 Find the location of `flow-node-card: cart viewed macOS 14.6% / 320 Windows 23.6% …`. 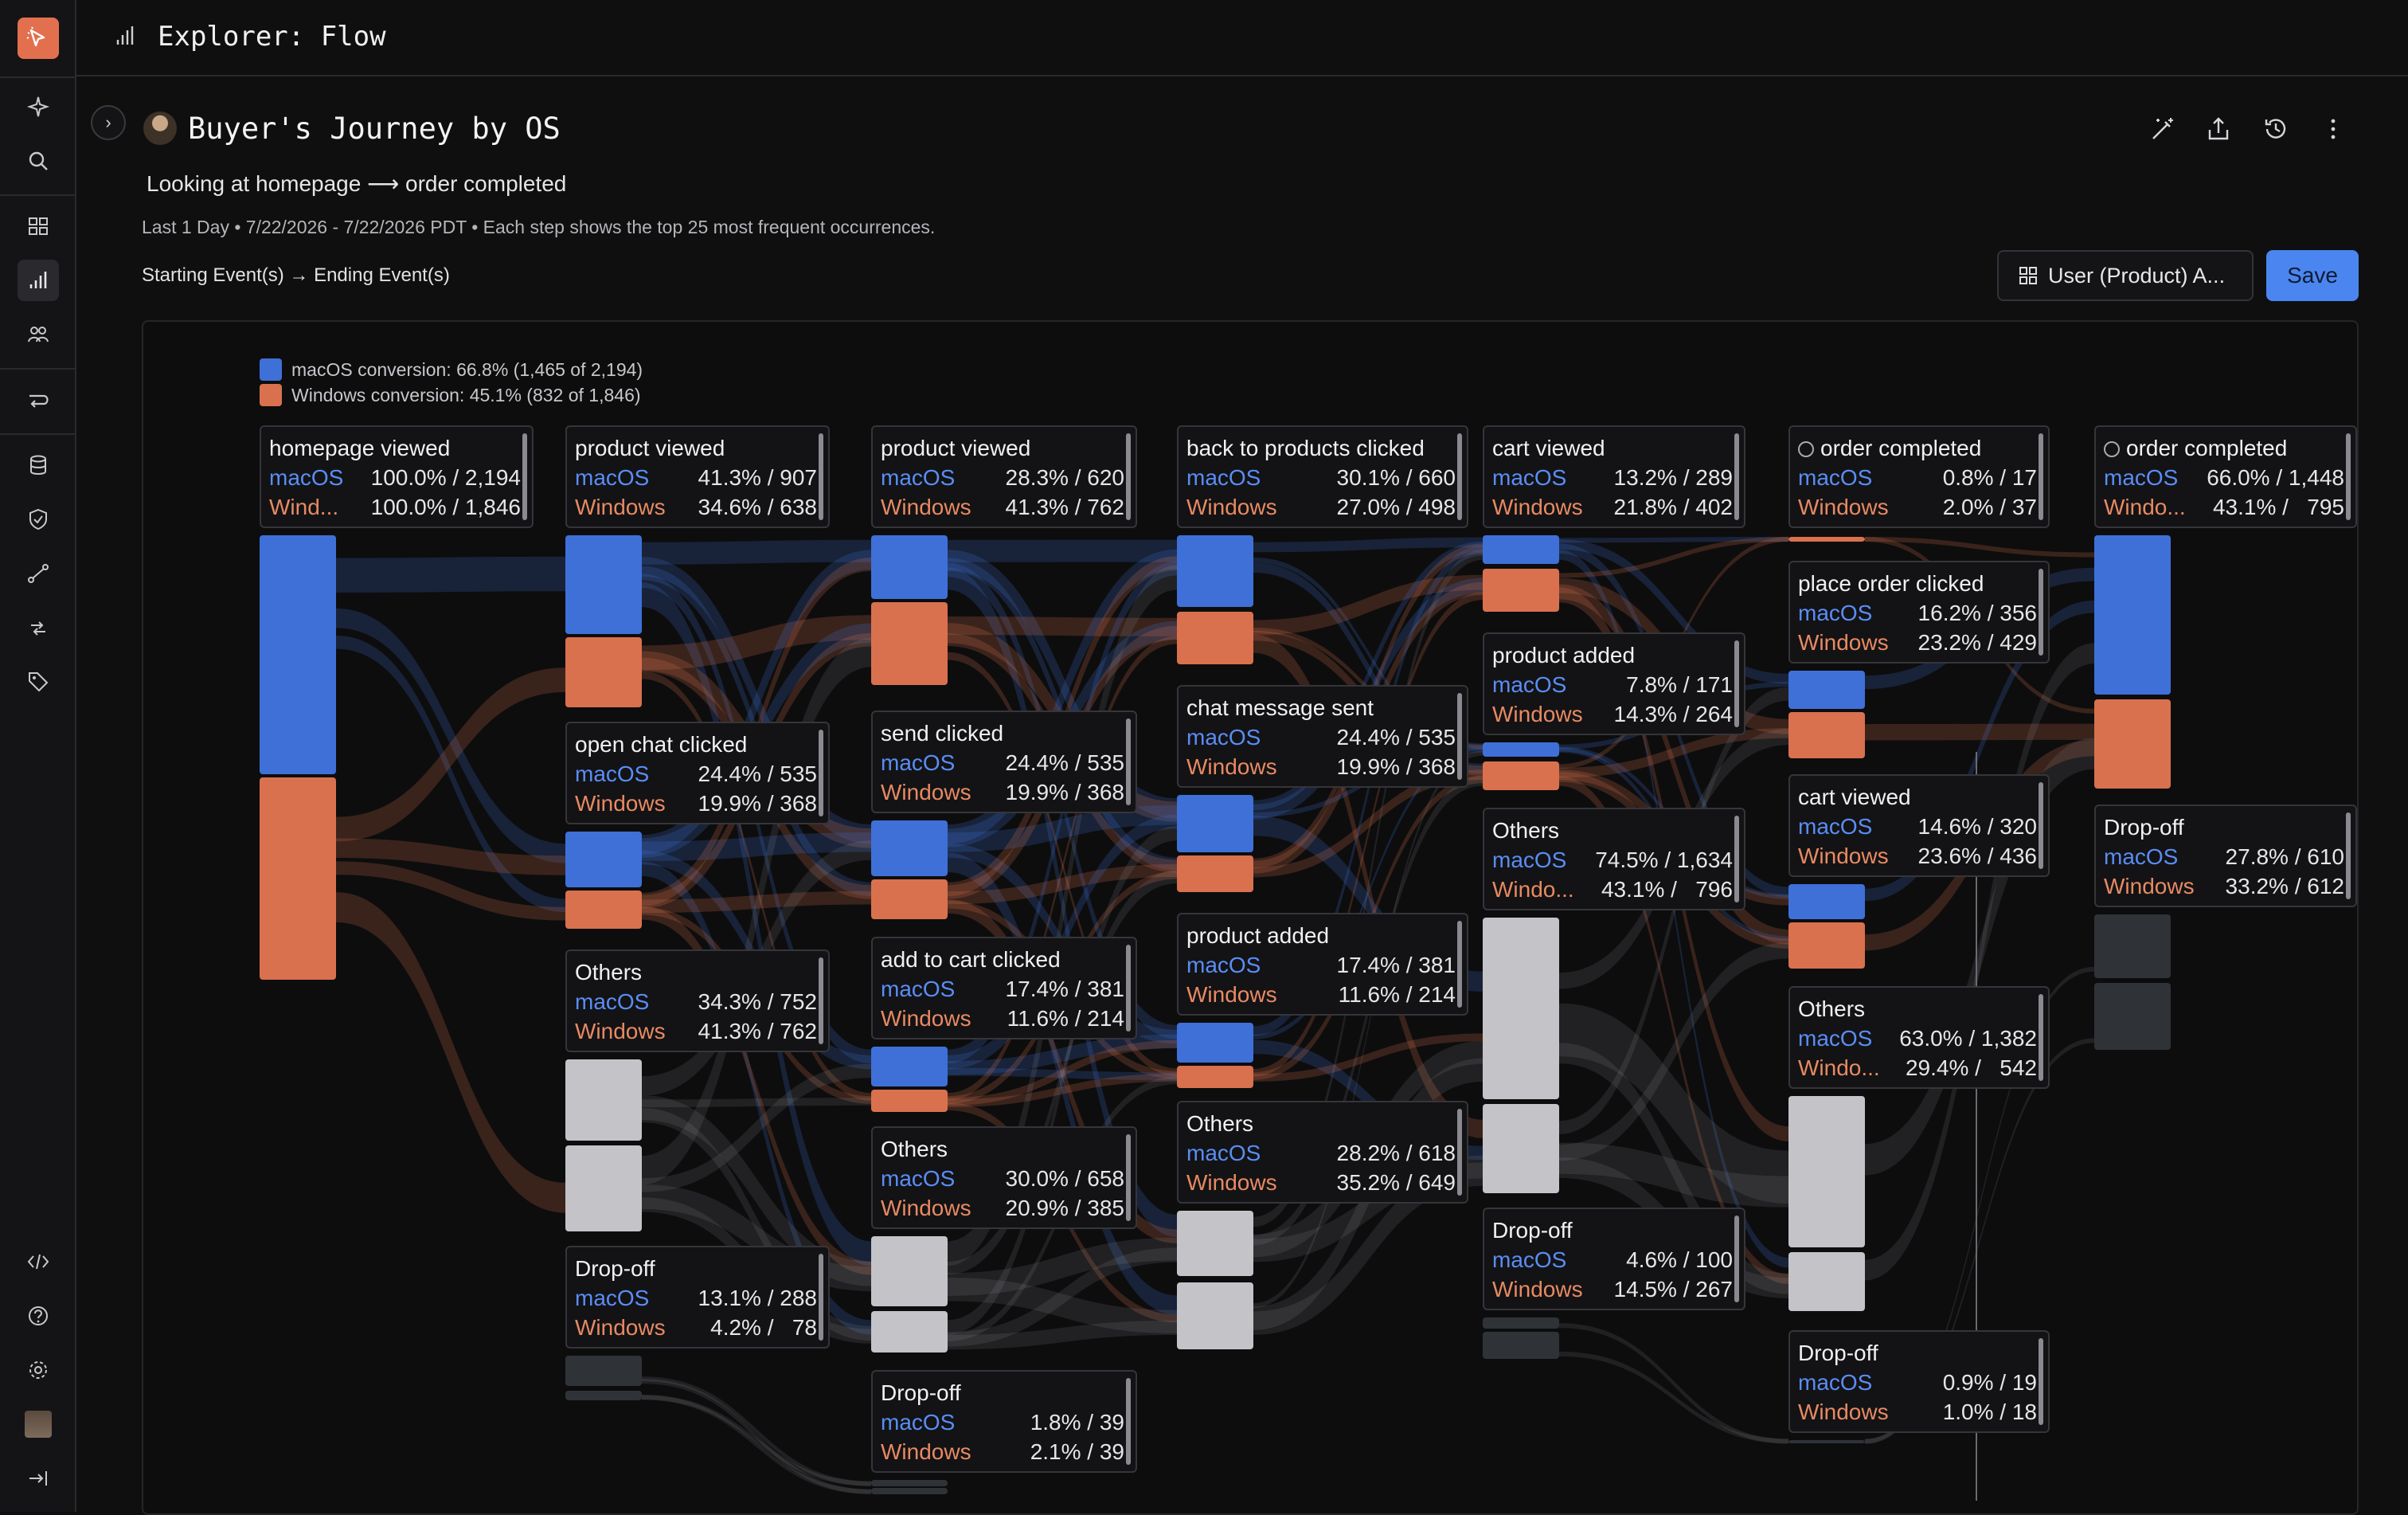

flow-node-card: cart viewed macOS 14.6% / 320 Windows 23.6% … is located at coordinates (1919, 825).